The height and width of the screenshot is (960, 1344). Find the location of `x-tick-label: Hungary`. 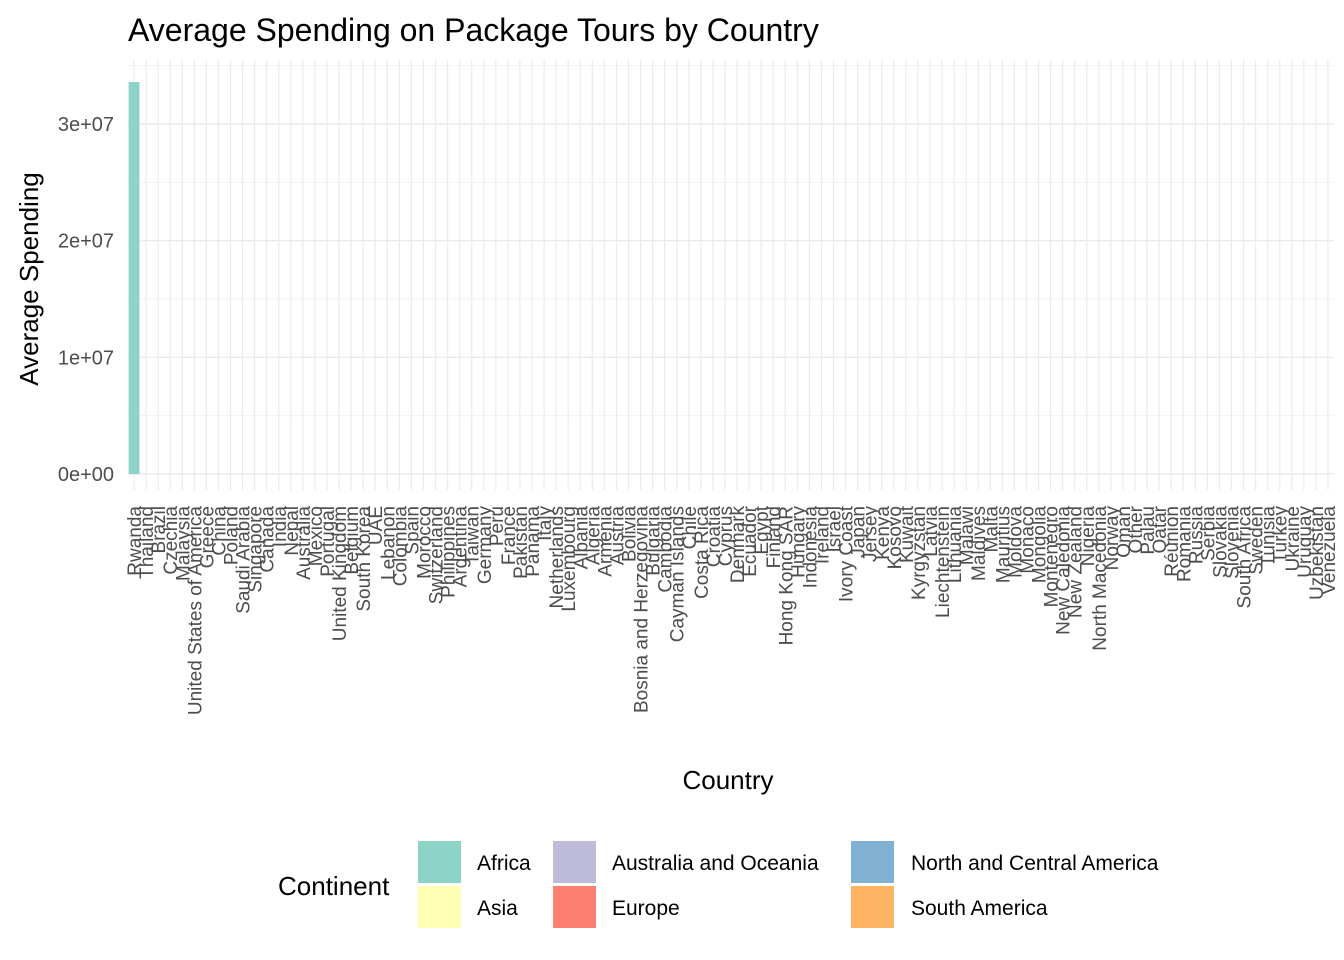

x-tick-label: Hungary is located at coordinates (798, 542).